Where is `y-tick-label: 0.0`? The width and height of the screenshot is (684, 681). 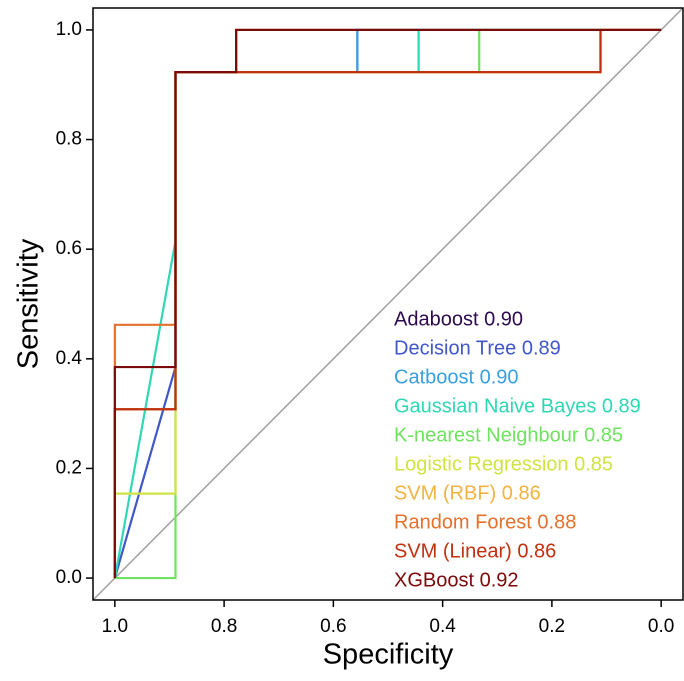 y-tick-label: 0.0 is located at coordinates (69, 577).